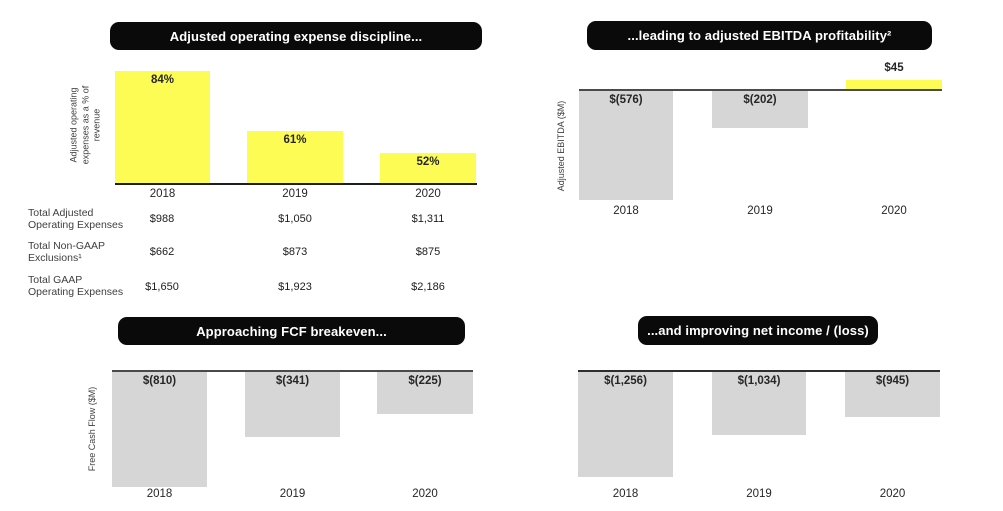 Image resolution: width=1003 pixels, height=511 pixels. What do you see at coordinates (759, 403) in the screenshot?
I see `bar-2019: $(1,034)` at bounding box center [759, 403].